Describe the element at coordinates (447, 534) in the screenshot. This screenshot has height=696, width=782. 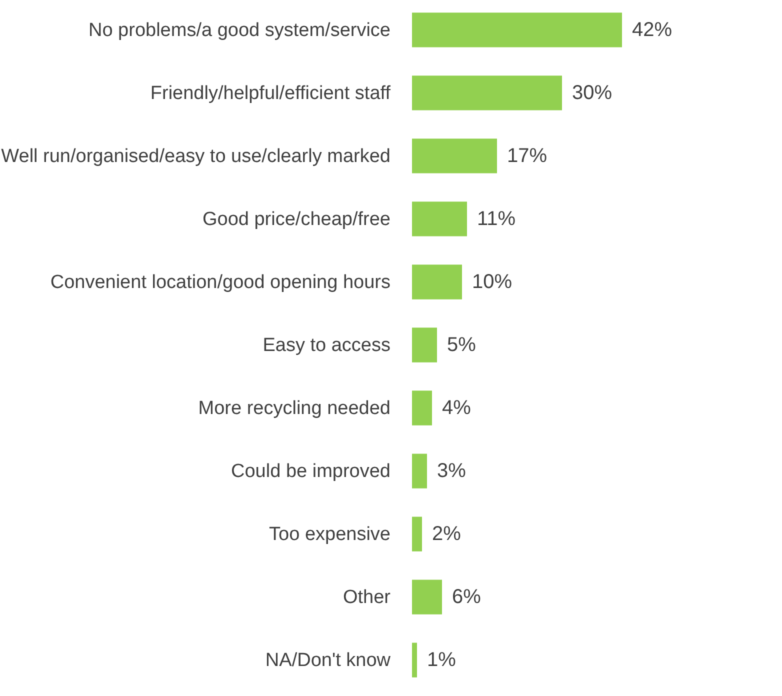
I see `data-label: 2%` at that location.